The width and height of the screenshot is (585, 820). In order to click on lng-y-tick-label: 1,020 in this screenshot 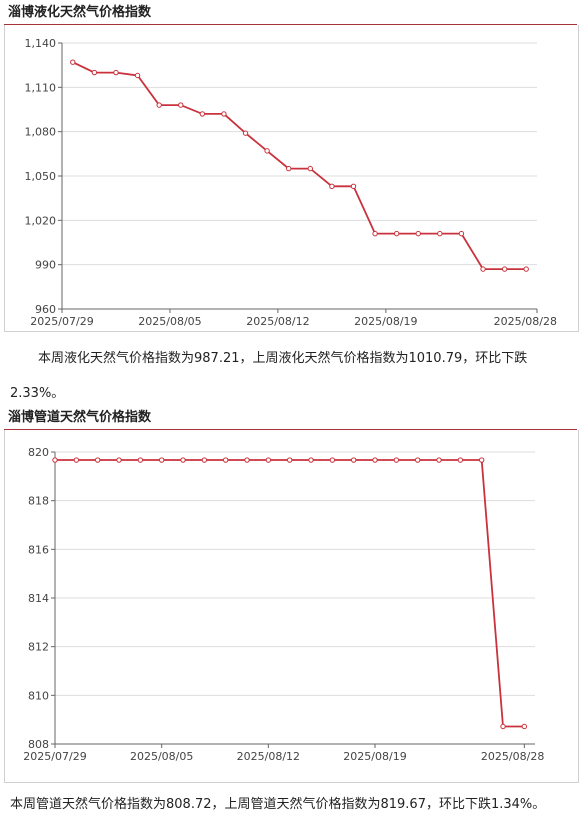, I will do `click(41, 220)`.